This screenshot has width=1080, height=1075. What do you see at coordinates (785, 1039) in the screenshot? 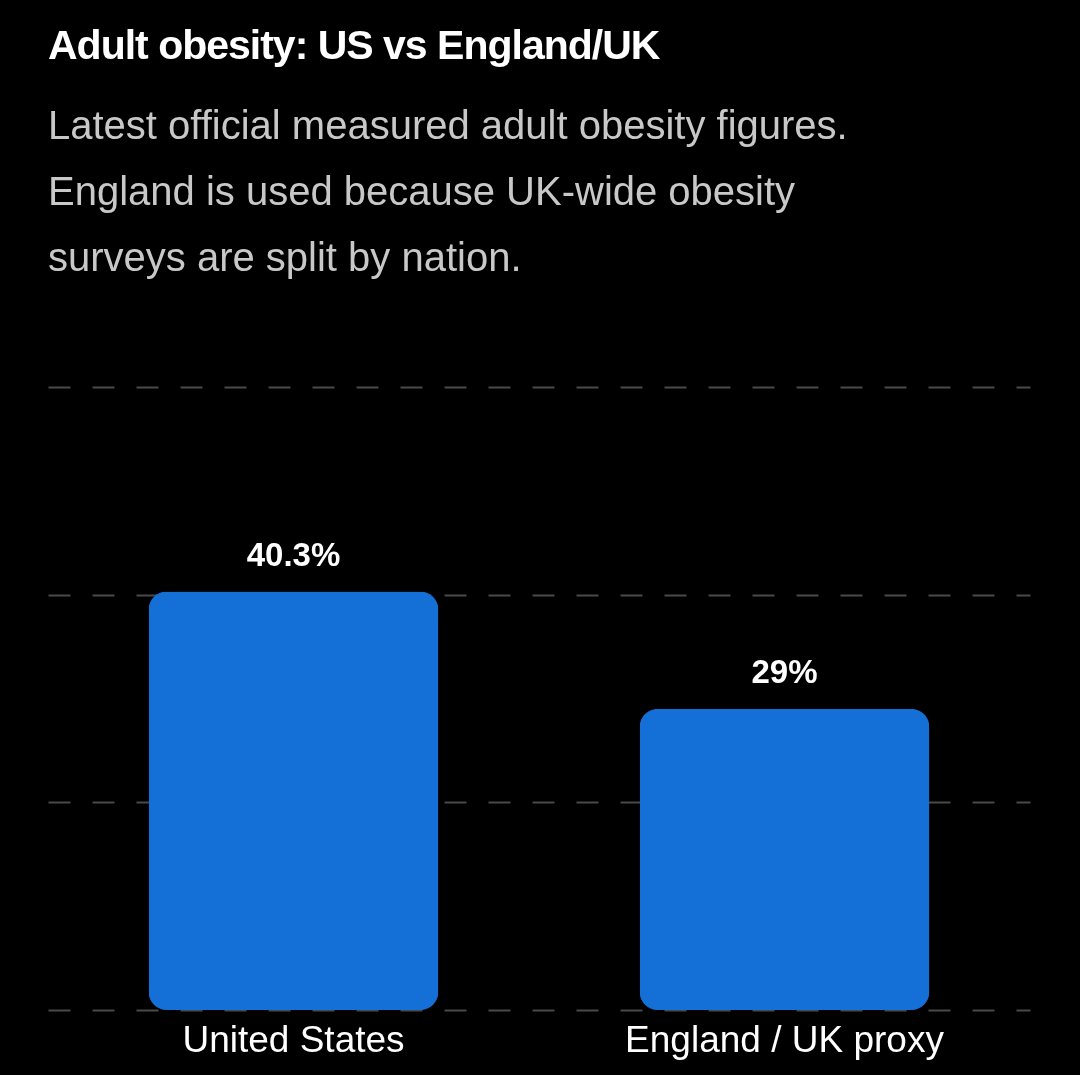
I see `x-tick-label: England / UK proxy` at bounding box center [785, 1039].